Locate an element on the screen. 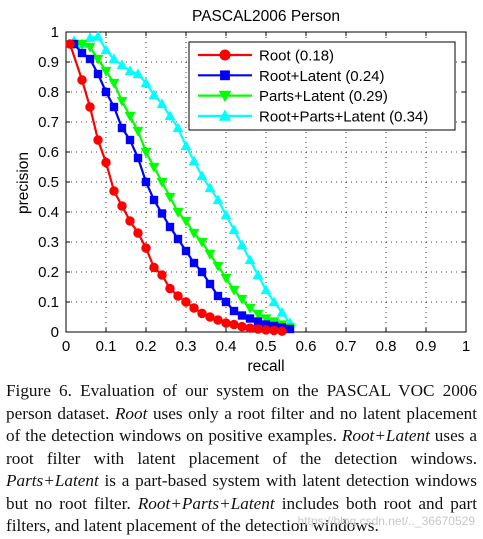 The height and width of the screenshot is (539, 483). legend-label: Root (0.18) is located at coordinates (296, 56).